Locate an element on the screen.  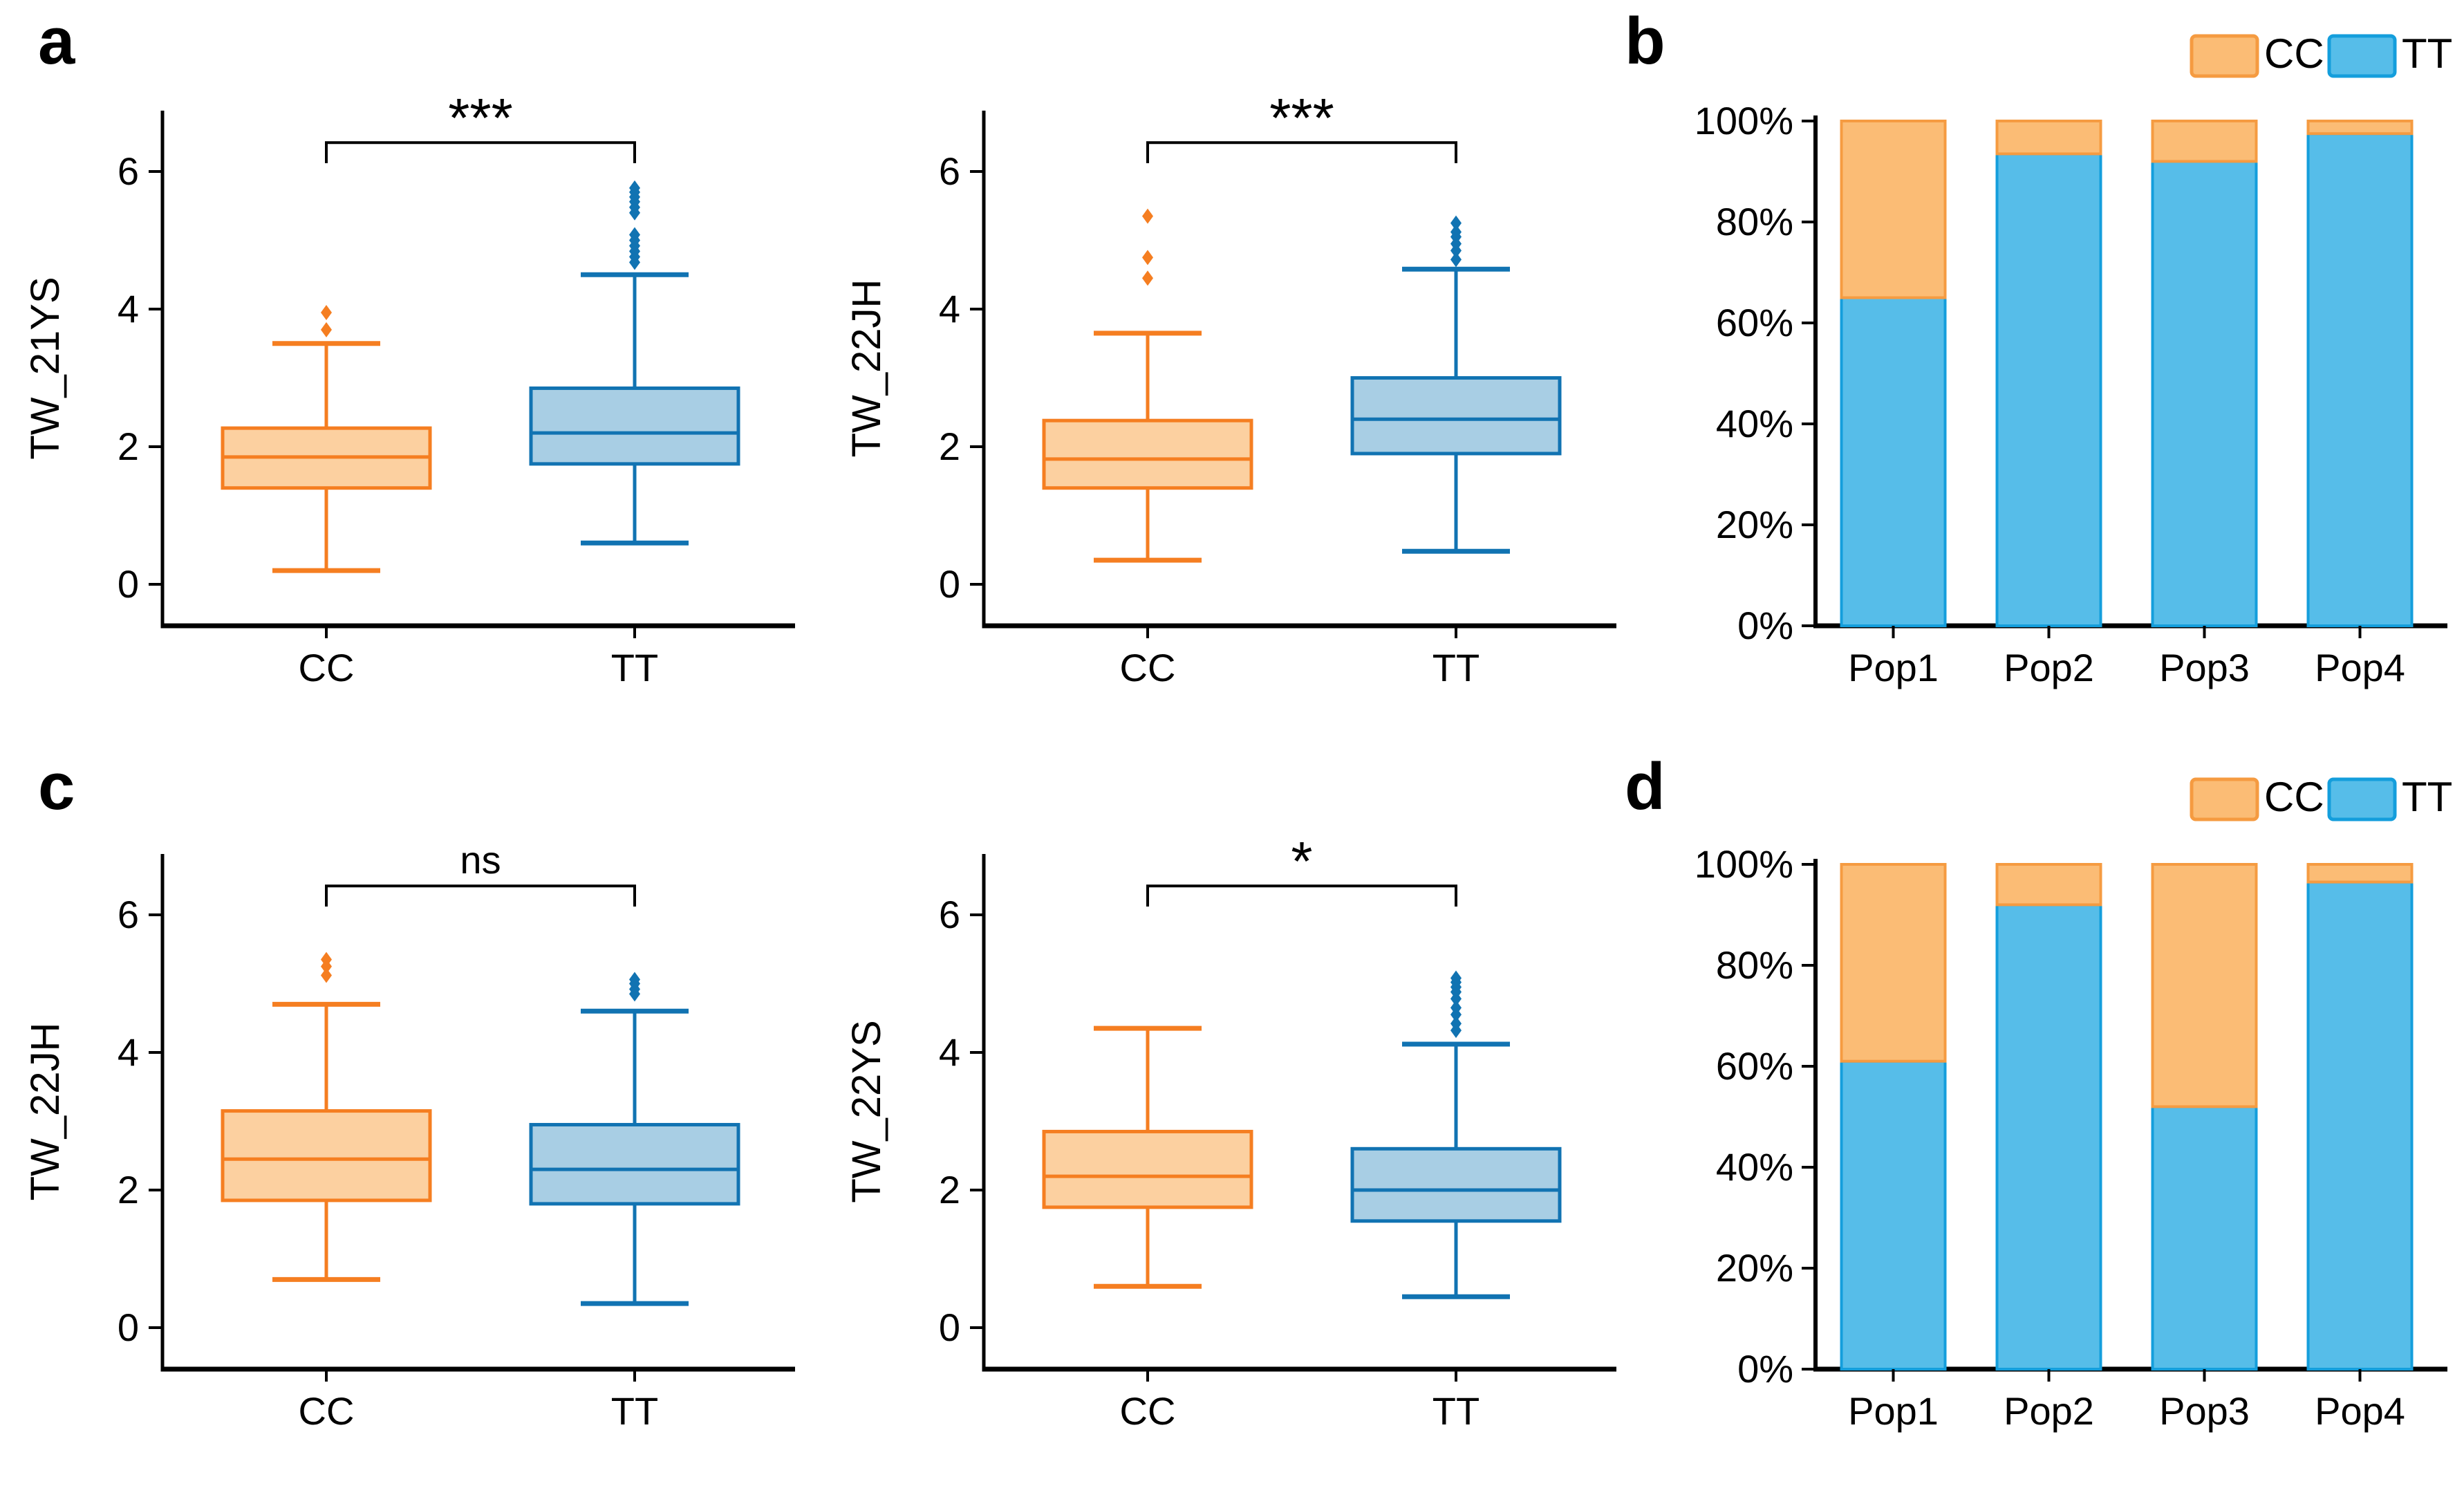
y-axis-label: TW_21YS is located at coordinates (45, 368).